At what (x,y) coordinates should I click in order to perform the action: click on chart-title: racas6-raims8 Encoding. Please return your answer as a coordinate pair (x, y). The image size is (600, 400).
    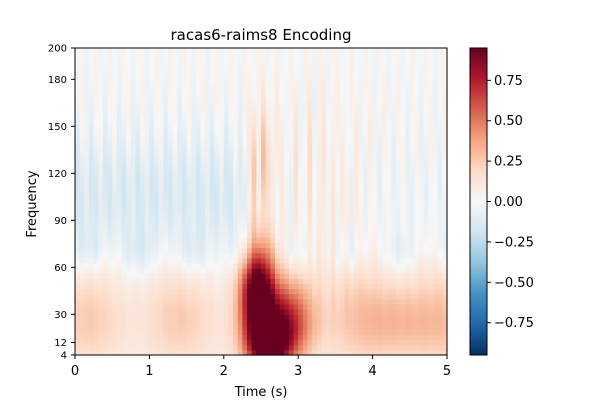
    Looking at the image, I should click on (261, 35).